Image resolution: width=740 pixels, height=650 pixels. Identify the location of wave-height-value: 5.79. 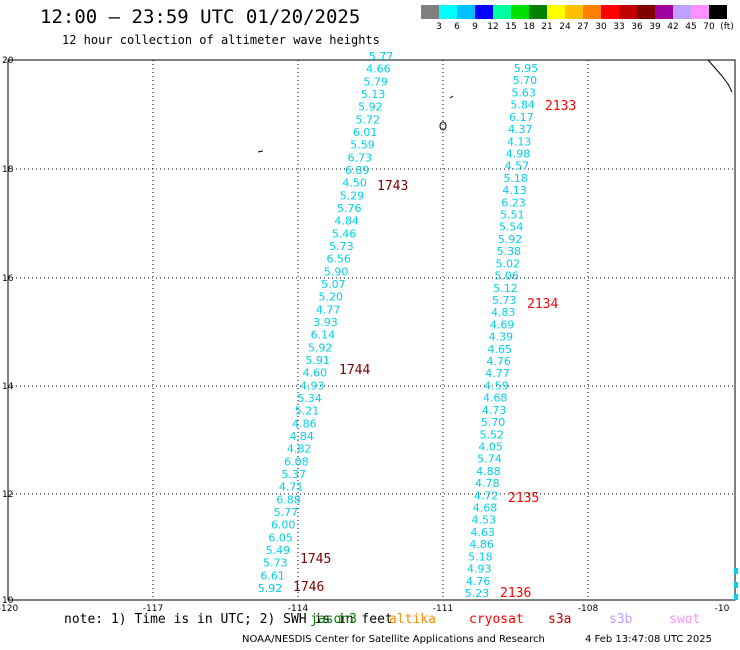
(375, 81).